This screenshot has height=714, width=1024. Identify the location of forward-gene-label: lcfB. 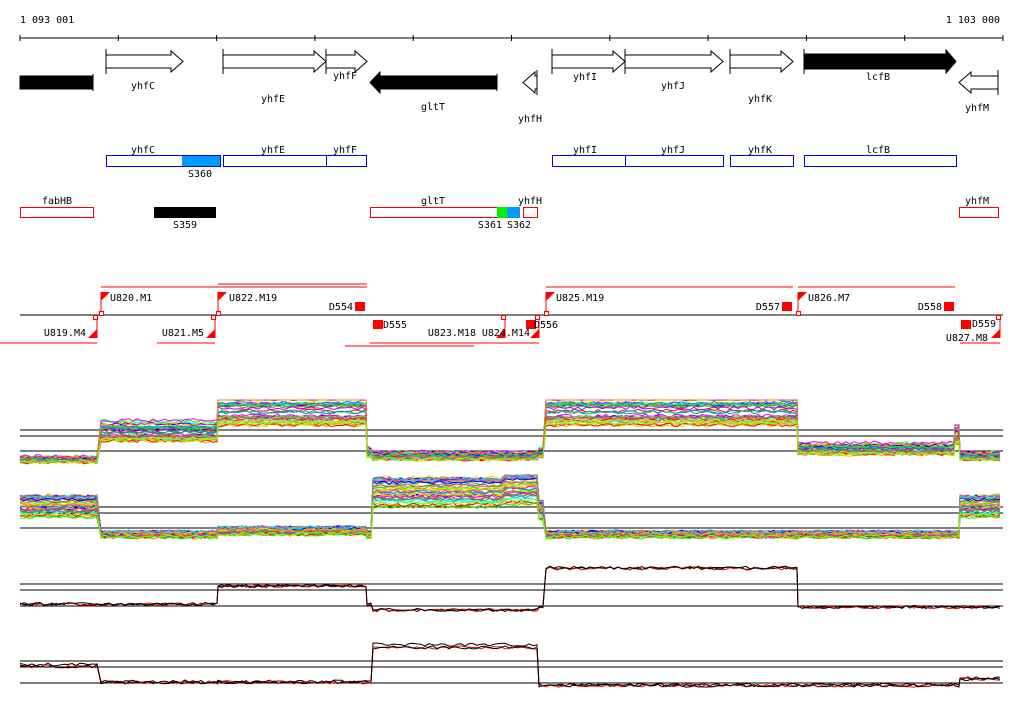
(878, 150).